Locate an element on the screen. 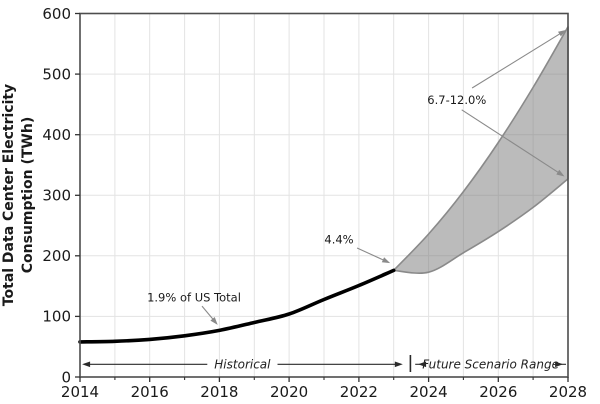  range-marker-1: Future Scenario Range is located at coordinates (490, 365).